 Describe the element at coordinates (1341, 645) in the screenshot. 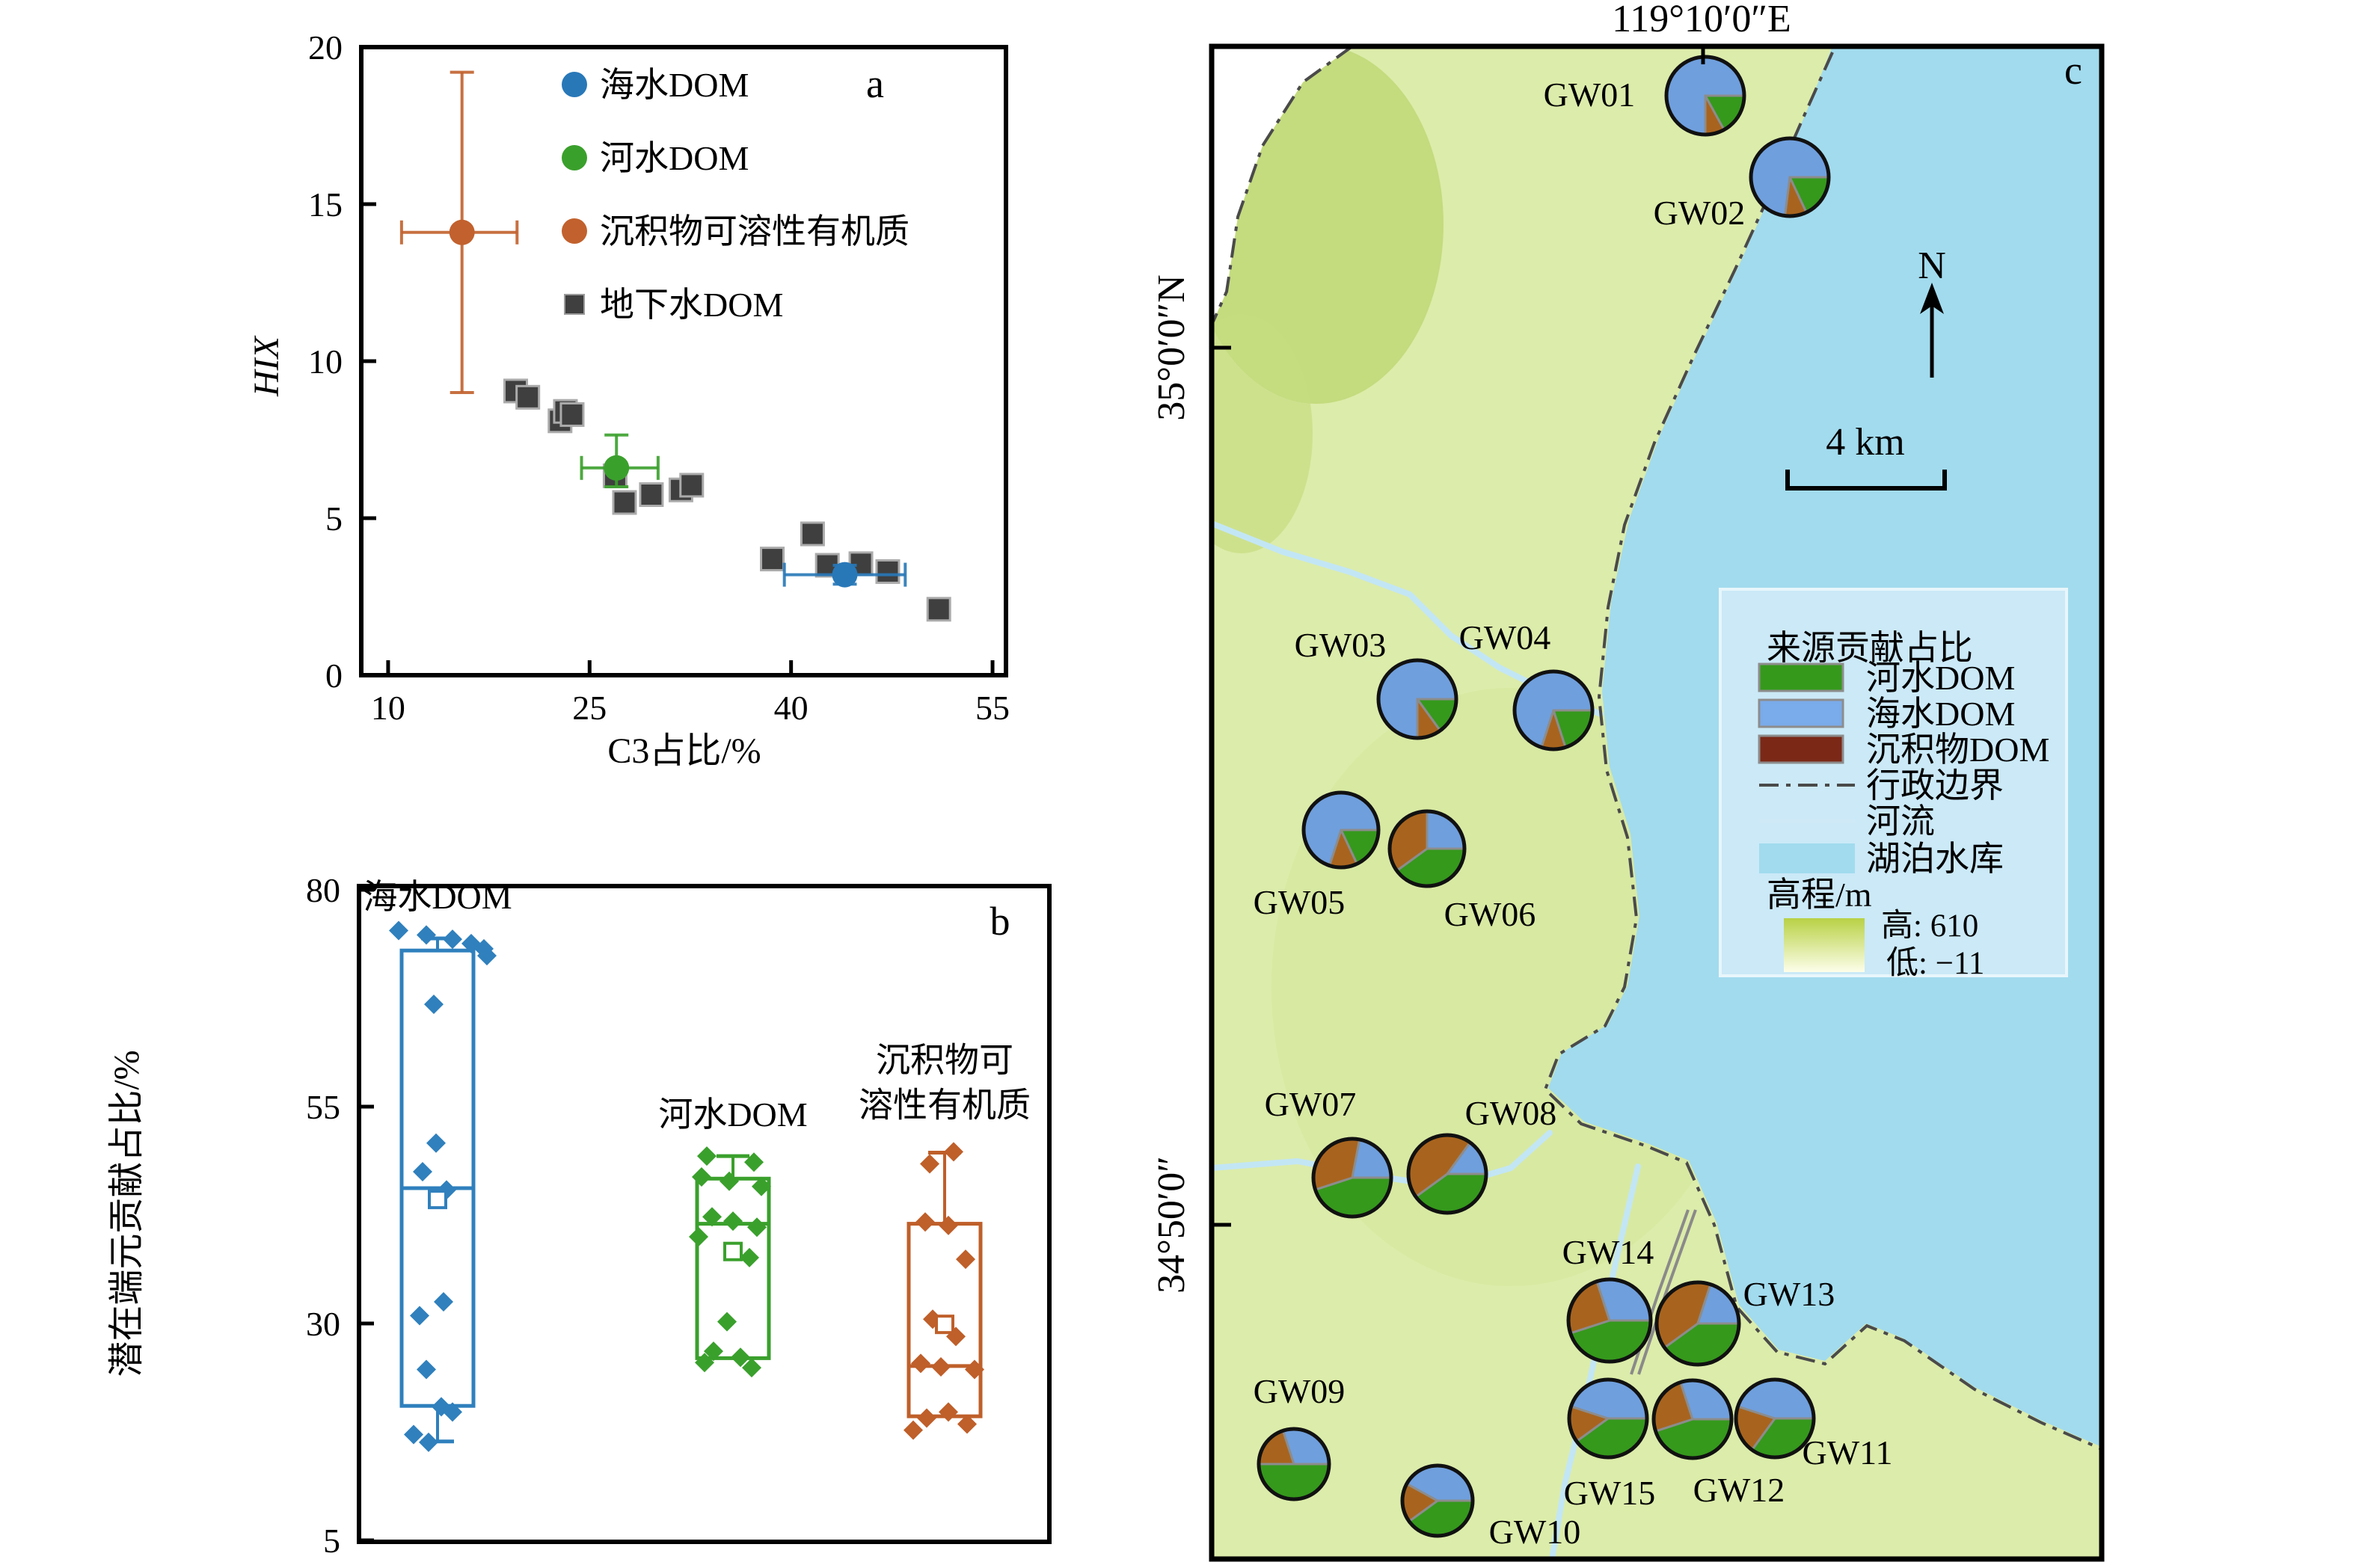

I see `station-label: GW03` at that location.